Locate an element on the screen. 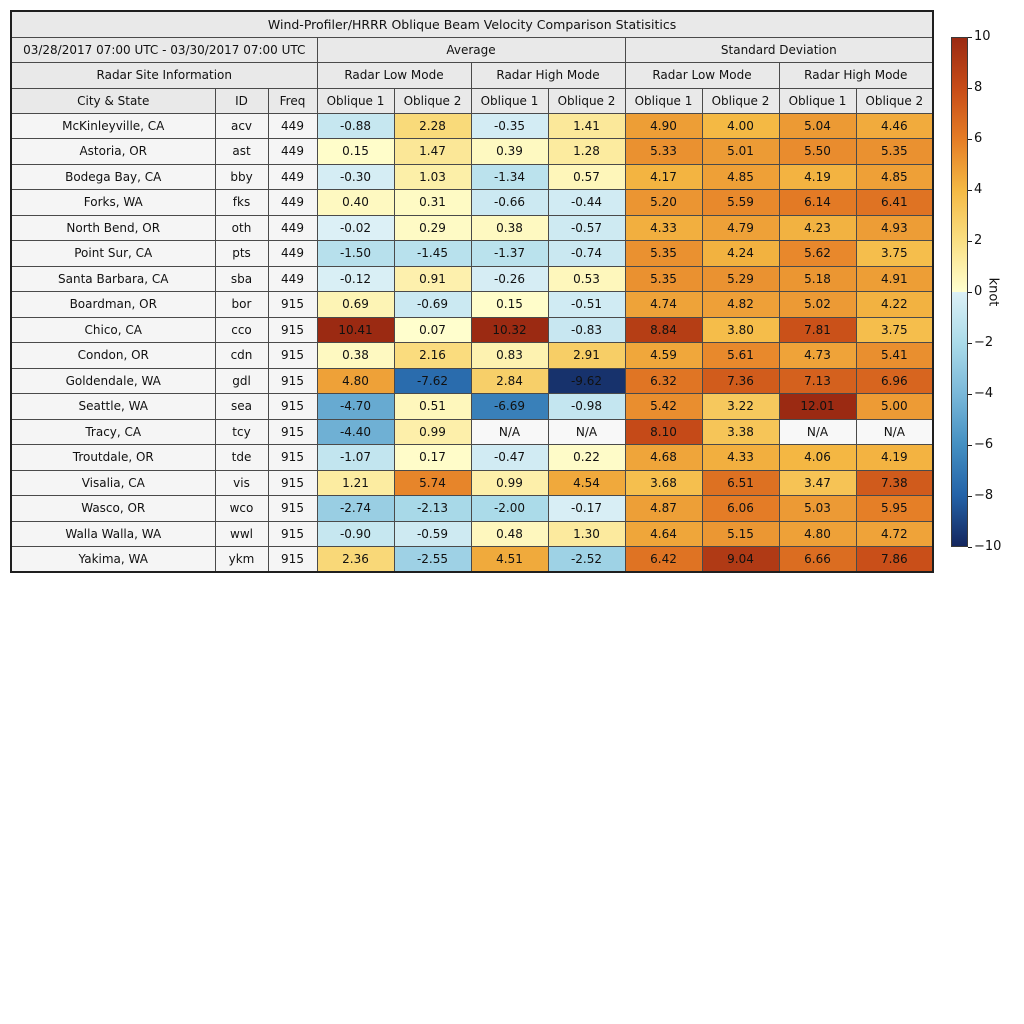 The image size is (1024, 1024). value-cell: 4.80 is located at coordinates (355, 380).